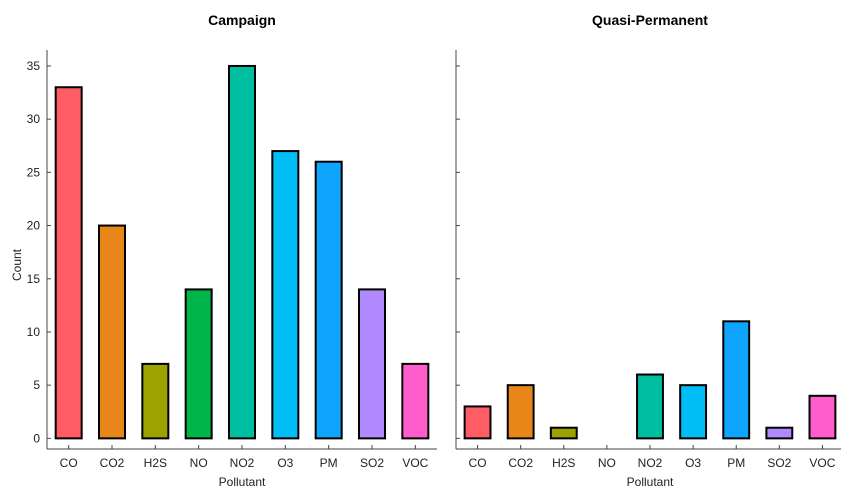 Image resolution: width=841 pixels, height=487 pixels. What do you see at coordinates (36, 385) in the screenshot?
I see `y-tick-label: 5` at bounding box center [36, 385].